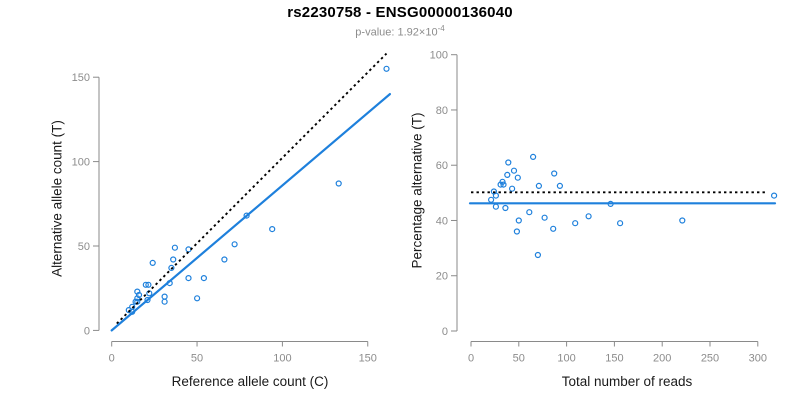 The image size is (800, 400). I want to click on x-tick-label: 250, so click(710, 359).